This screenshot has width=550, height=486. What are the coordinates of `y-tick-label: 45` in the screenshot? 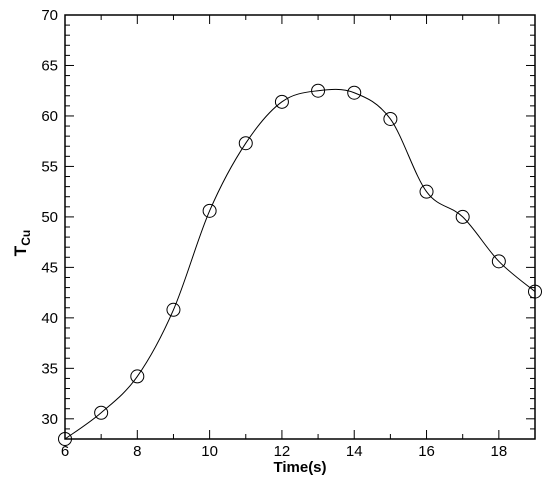 It's located at (49, 267).